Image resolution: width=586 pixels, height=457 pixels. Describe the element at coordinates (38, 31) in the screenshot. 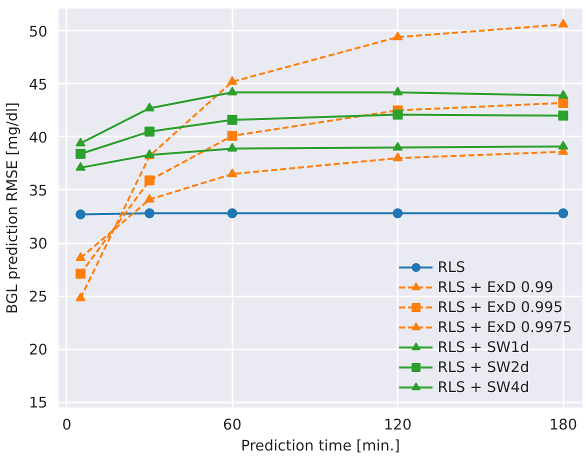

I see `y-tick-label: 50` at that location.